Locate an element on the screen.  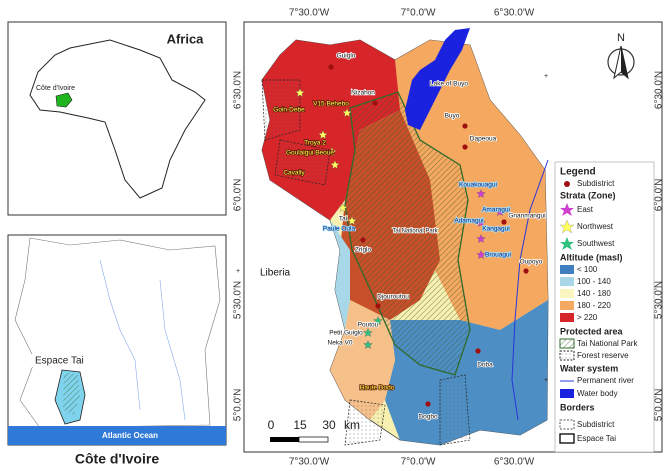
legend-heading: Altitude (masl) is located at coordinates (591, 257).